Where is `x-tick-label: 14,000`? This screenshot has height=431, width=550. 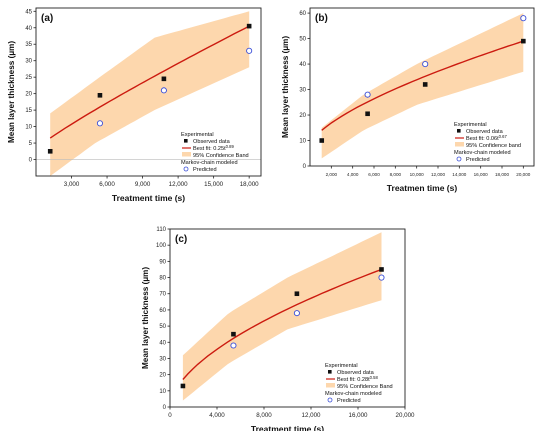 x-tick-label: 14,000 is located at coordinates (459, 174).